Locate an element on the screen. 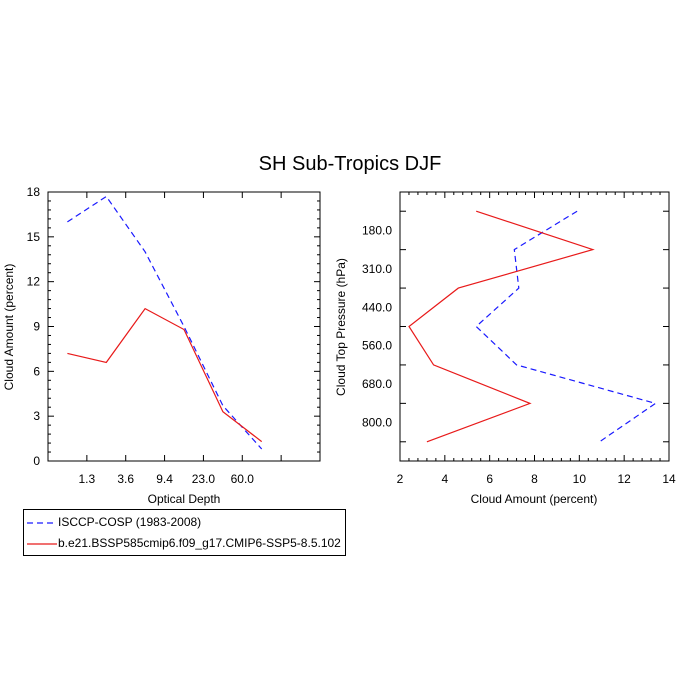 This screenshot has width=700, height=700. y-tick-label: 12 is located at coordinates (34, 282).